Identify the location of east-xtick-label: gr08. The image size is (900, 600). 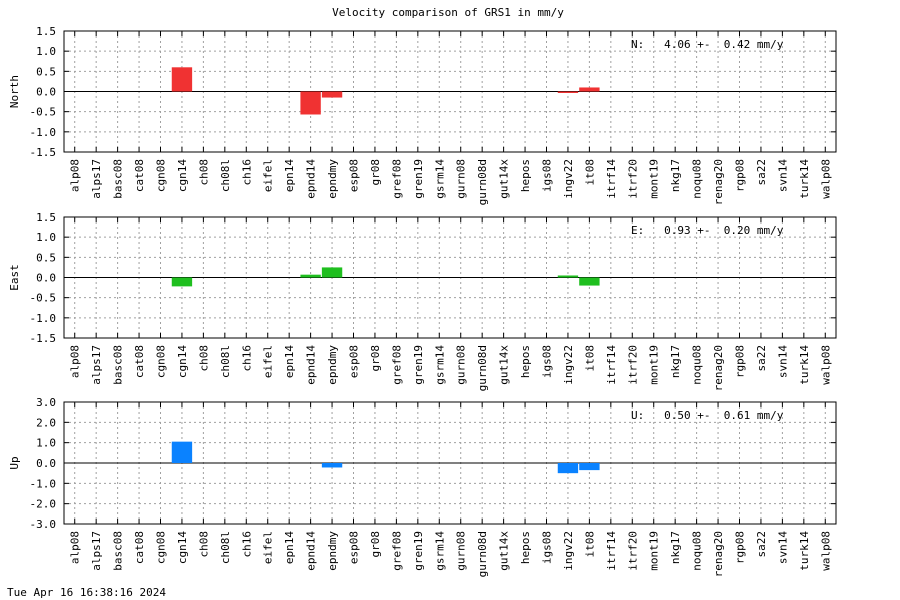
(375, 358).